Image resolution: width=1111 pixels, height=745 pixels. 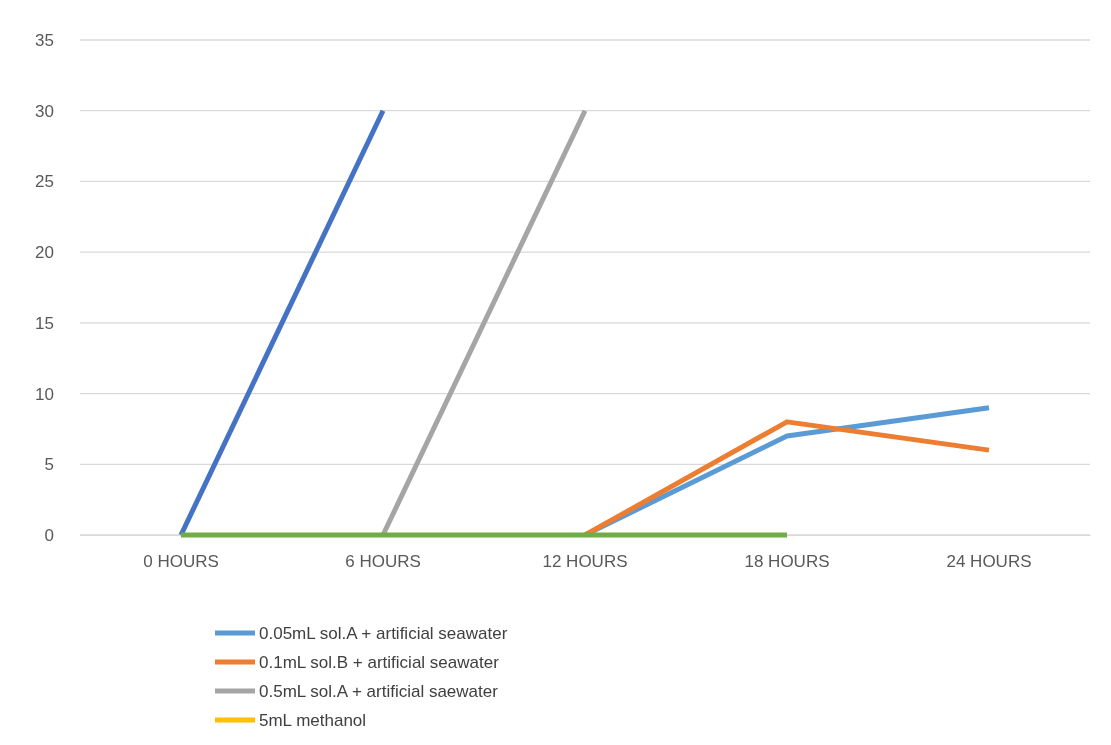 I want to click on y-tick-label: 30, so click(x=44, y=111).